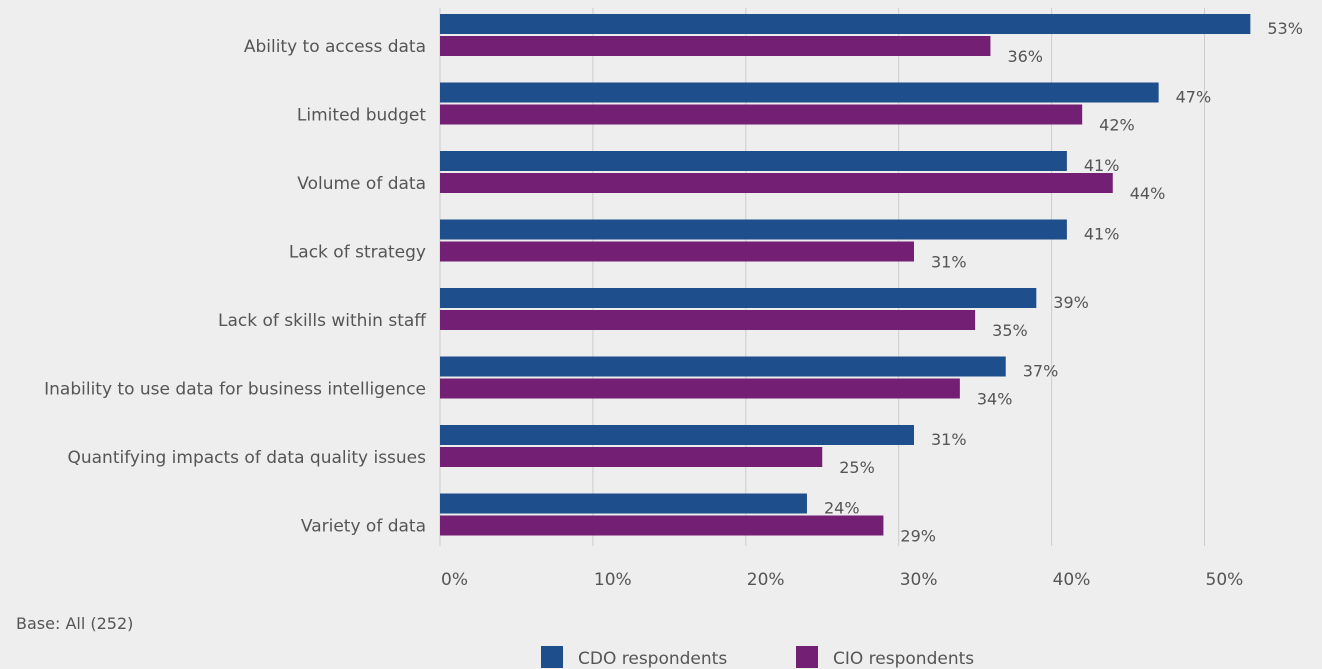 The image size is (1322, 669). I want to click on data-label: 47%, so click(1194, 97).